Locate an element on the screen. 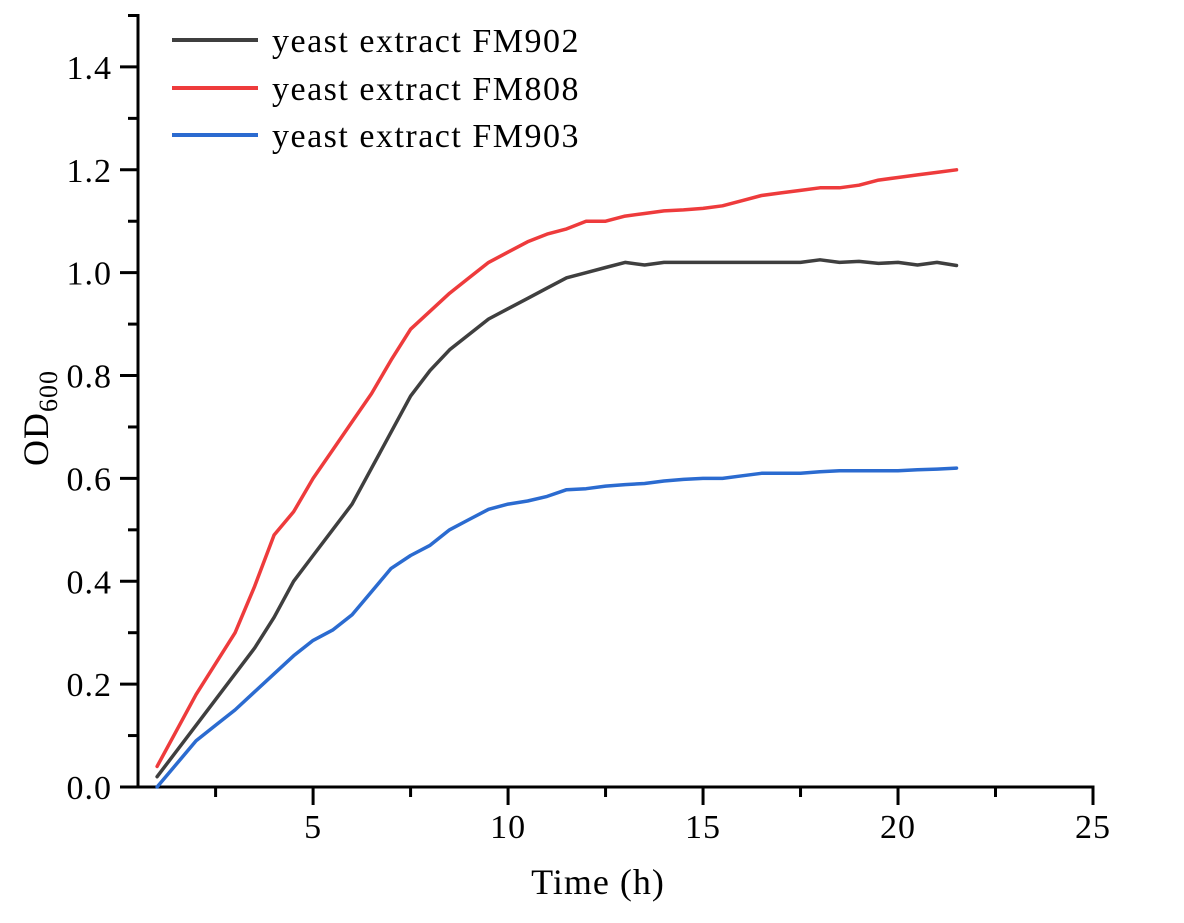 The image size is (1184, 923). y-tick-label: 0.4 is located at coordinates (90, 582).